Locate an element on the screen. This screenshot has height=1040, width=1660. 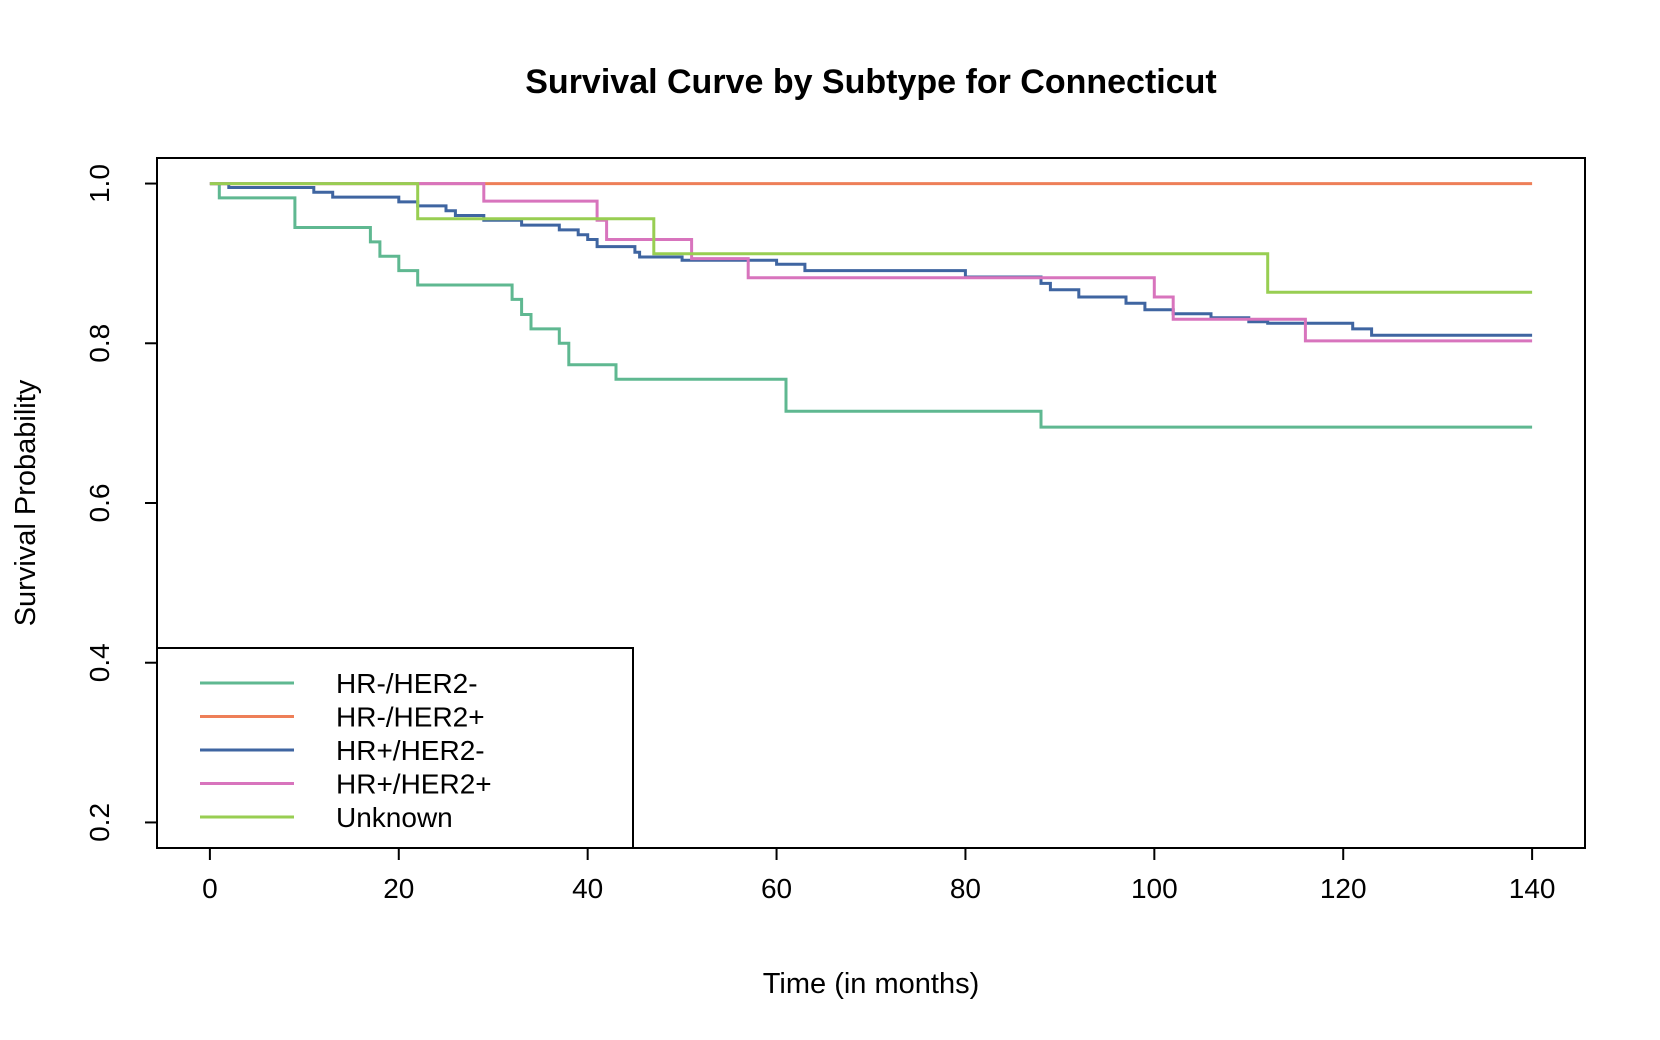
y-tick-label: 0.8 is located at coordinates (99, 343).